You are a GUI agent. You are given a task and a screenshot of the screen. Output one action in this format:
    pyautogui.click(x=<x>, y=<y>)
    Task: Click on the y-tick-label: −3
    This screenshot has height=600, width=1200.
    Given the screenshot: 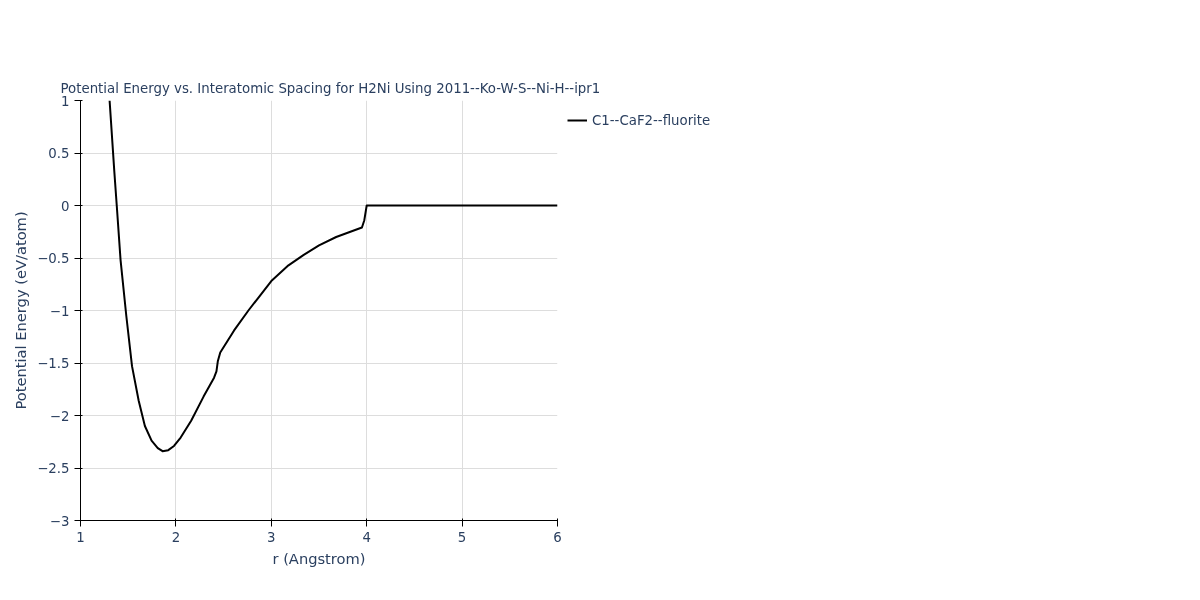 What is the action you would take?
    pyautogui.click(x=59, y=521)
    